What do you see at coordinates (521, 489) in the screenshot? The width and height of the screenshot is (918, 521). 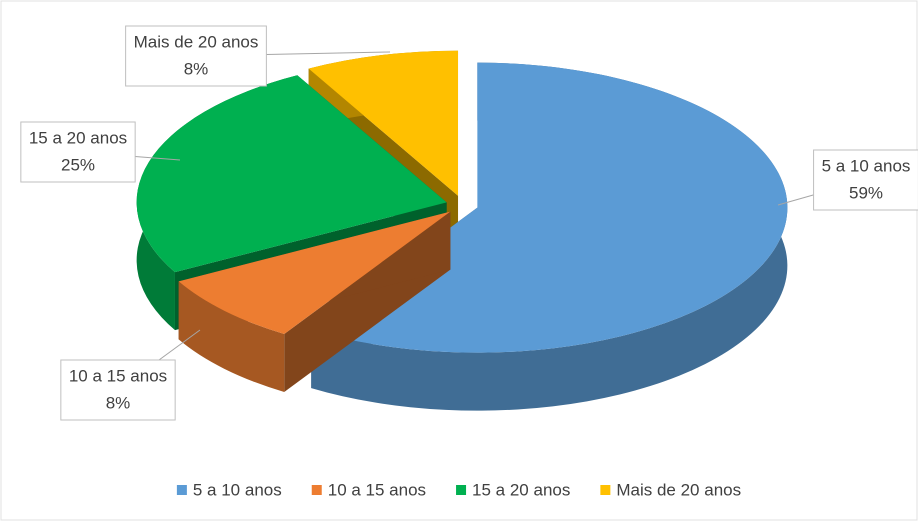 I see `legend-label: 15 a 20 anos` at bounding box center [521, 489].